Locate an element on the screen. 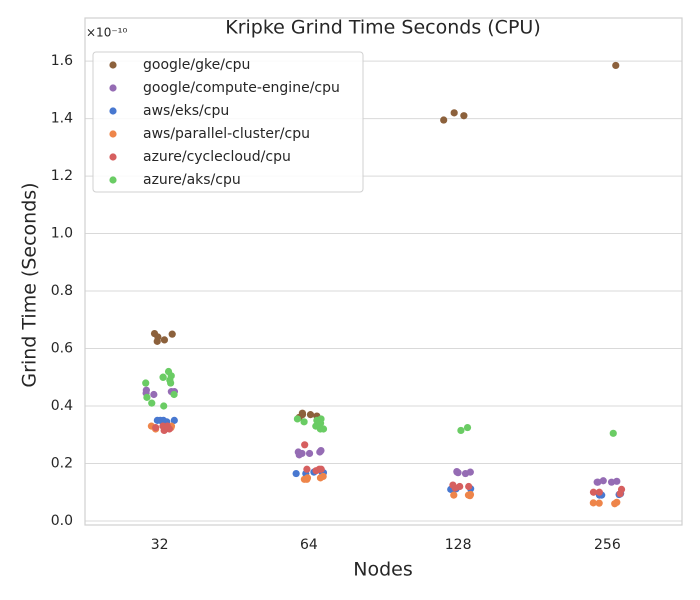  y-tick-label: 1.4 is located at coordinates (62, 119).